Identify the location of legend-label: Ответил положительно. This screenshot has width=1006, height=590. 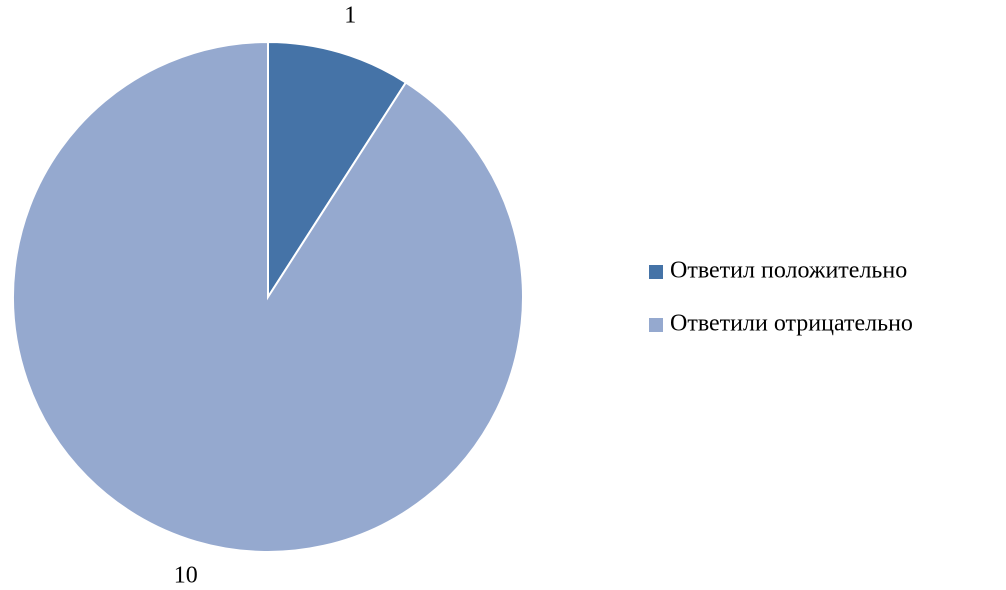
(788, 271).